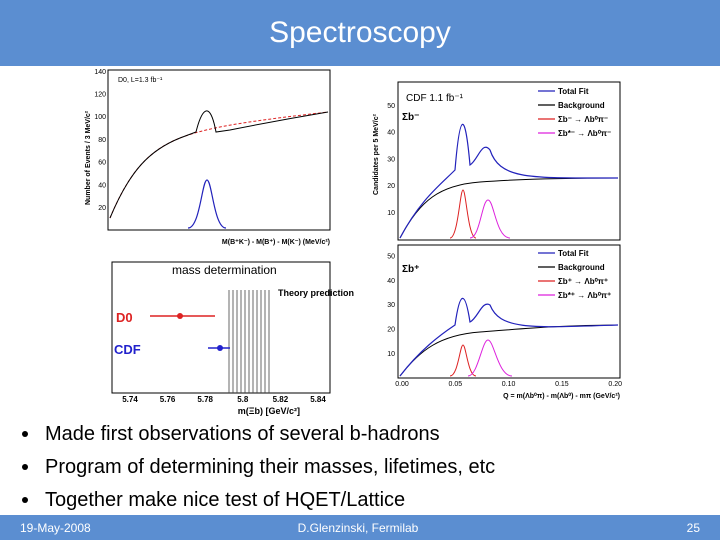  Describe the element at coordinates (410, 117) in the screenshot. I see `top-label: Σb⁻` at that location.